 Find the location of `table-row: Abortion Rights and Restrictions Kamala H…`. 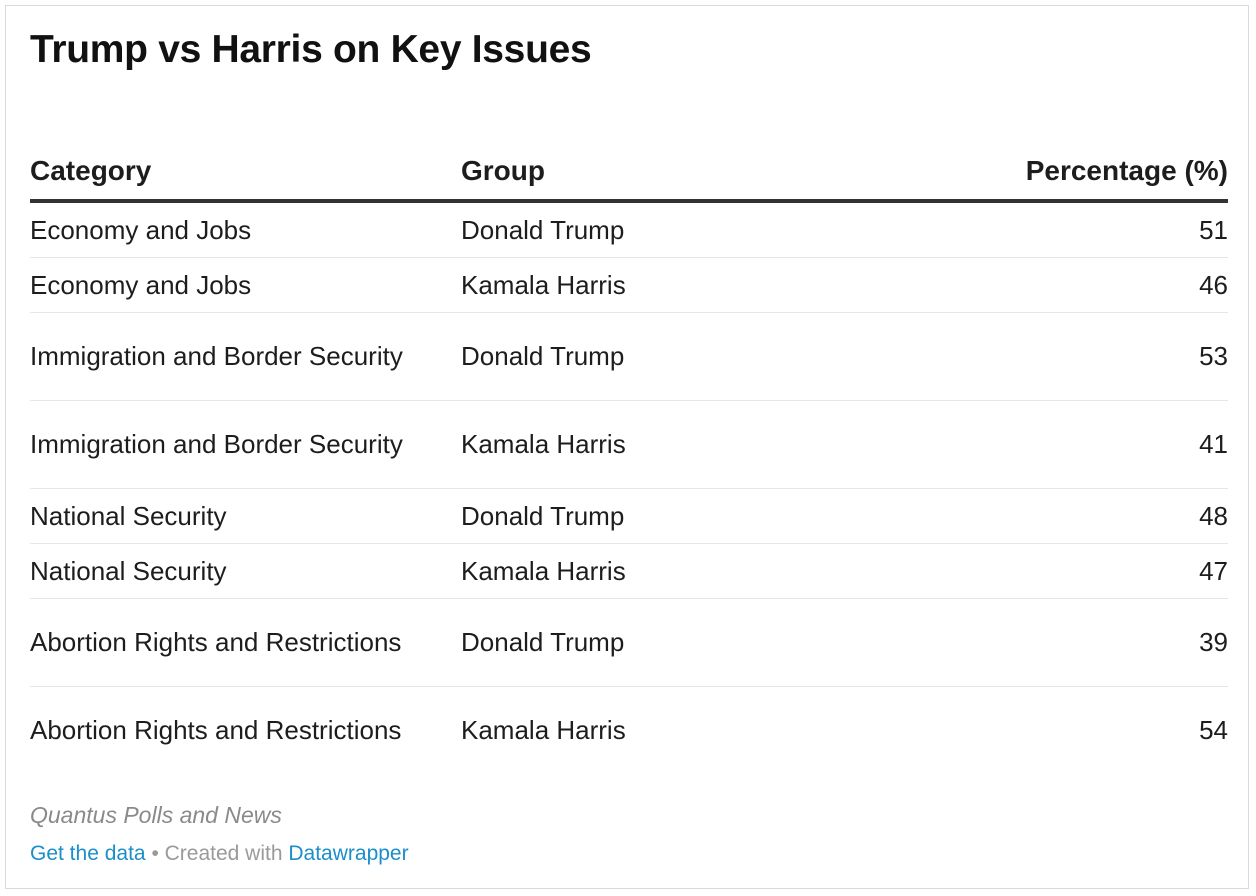

table-row: Abortion Rights and Restrictions Kamala H… is located at coordinates (629, 731).